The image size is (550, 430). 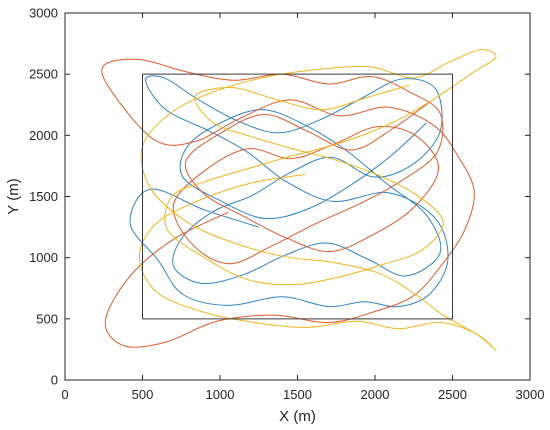 I want to click on x-tick-label: 2500, so click(x=452, y=394).